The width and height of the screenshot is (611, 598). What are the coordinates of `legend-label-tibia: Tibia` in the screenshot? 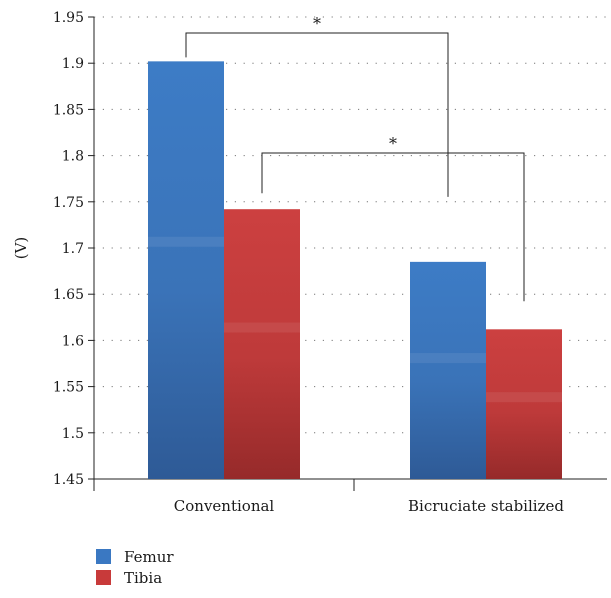 It's located at (143, 578).